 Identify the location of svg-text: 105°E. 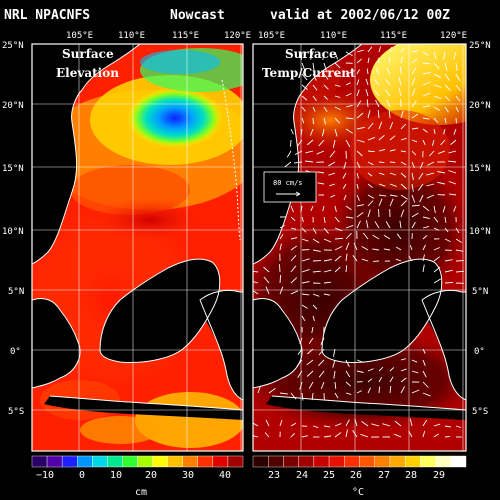
(271, 36).